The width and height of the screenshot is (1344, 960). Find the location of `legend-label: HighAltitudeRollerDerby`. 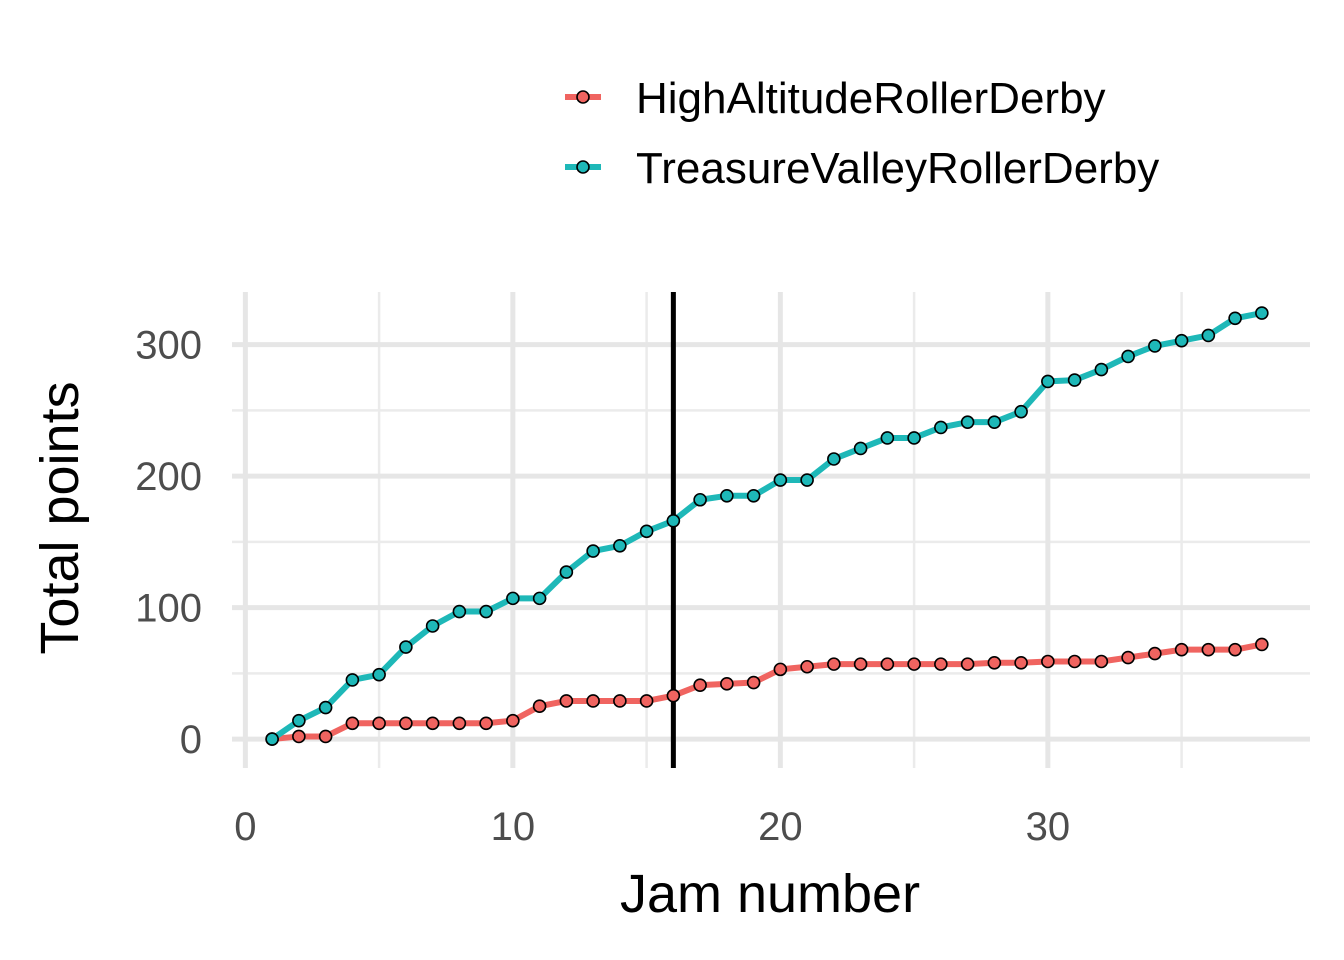

legend-label: HighAltitudeRollerDerby is located at coordinates (871, 98).